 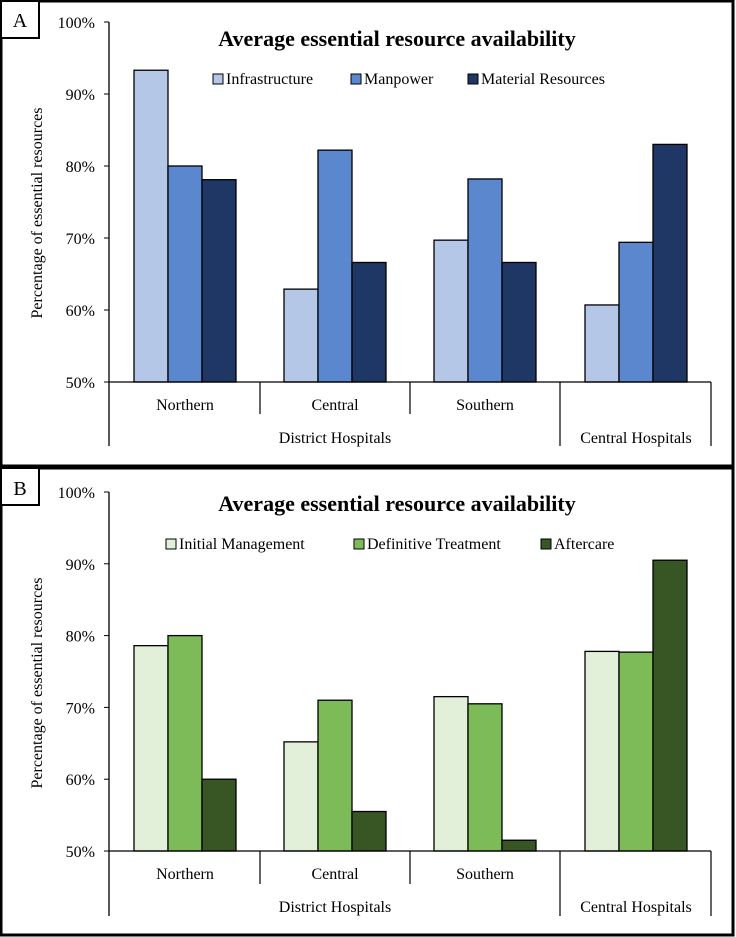 I want to click on legend-label: Infrastructure, so click(x=269, y=79).